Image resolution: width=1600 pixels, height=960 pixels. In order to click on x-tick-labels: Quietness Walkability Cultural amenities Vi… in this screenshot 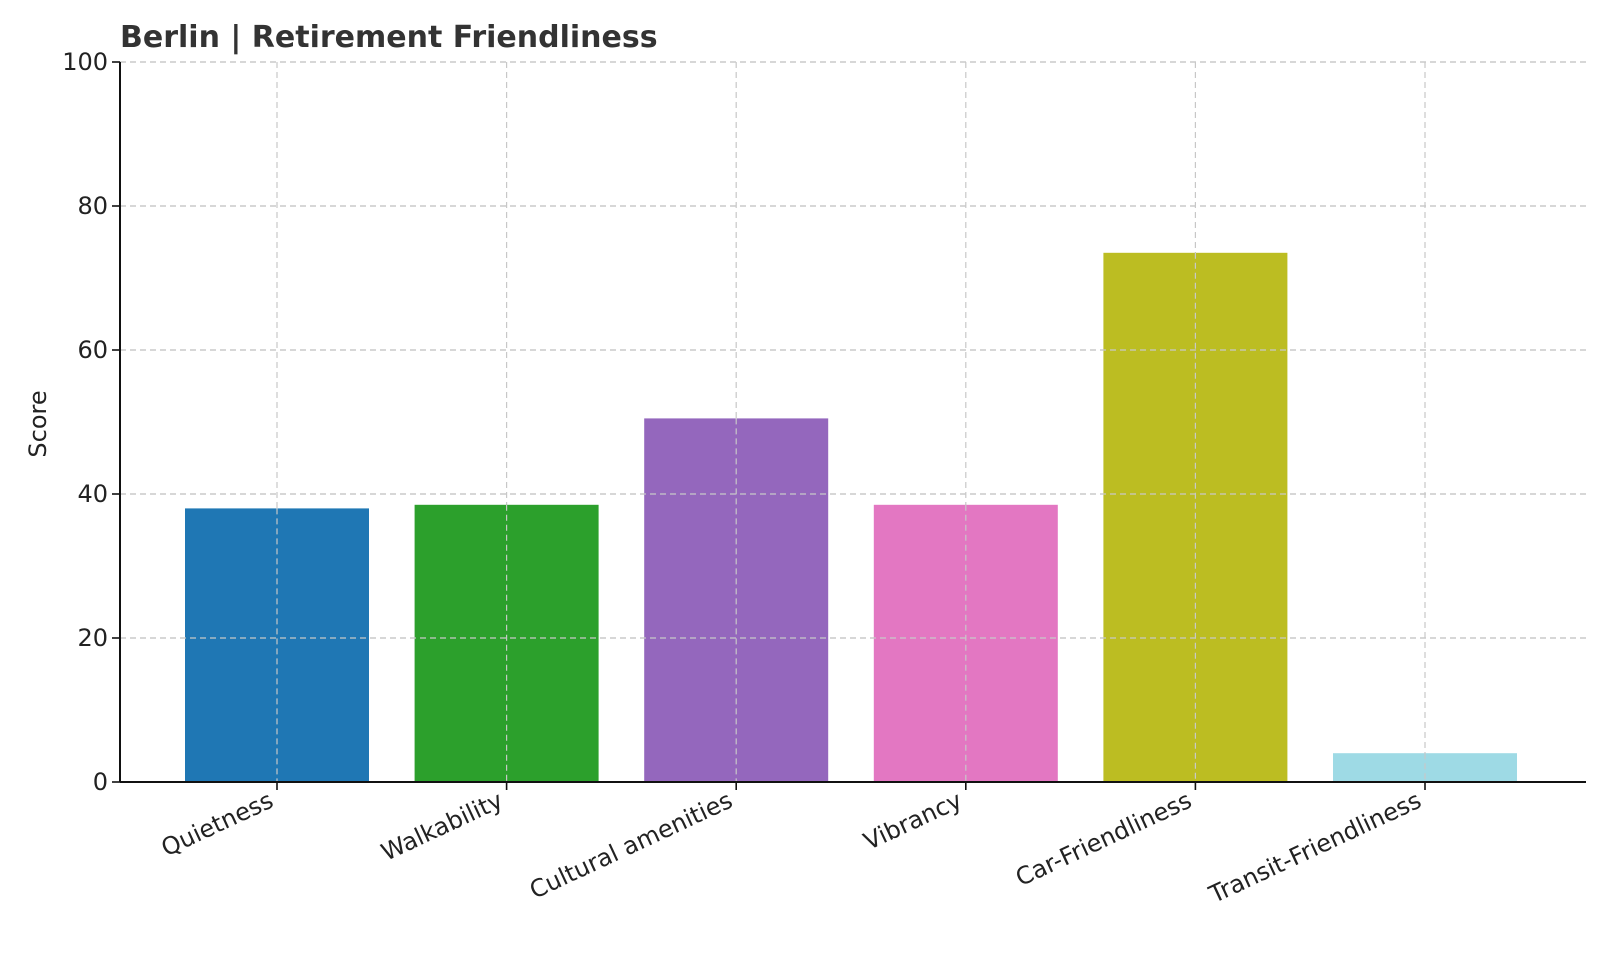, I will do `click(791, 847)`.